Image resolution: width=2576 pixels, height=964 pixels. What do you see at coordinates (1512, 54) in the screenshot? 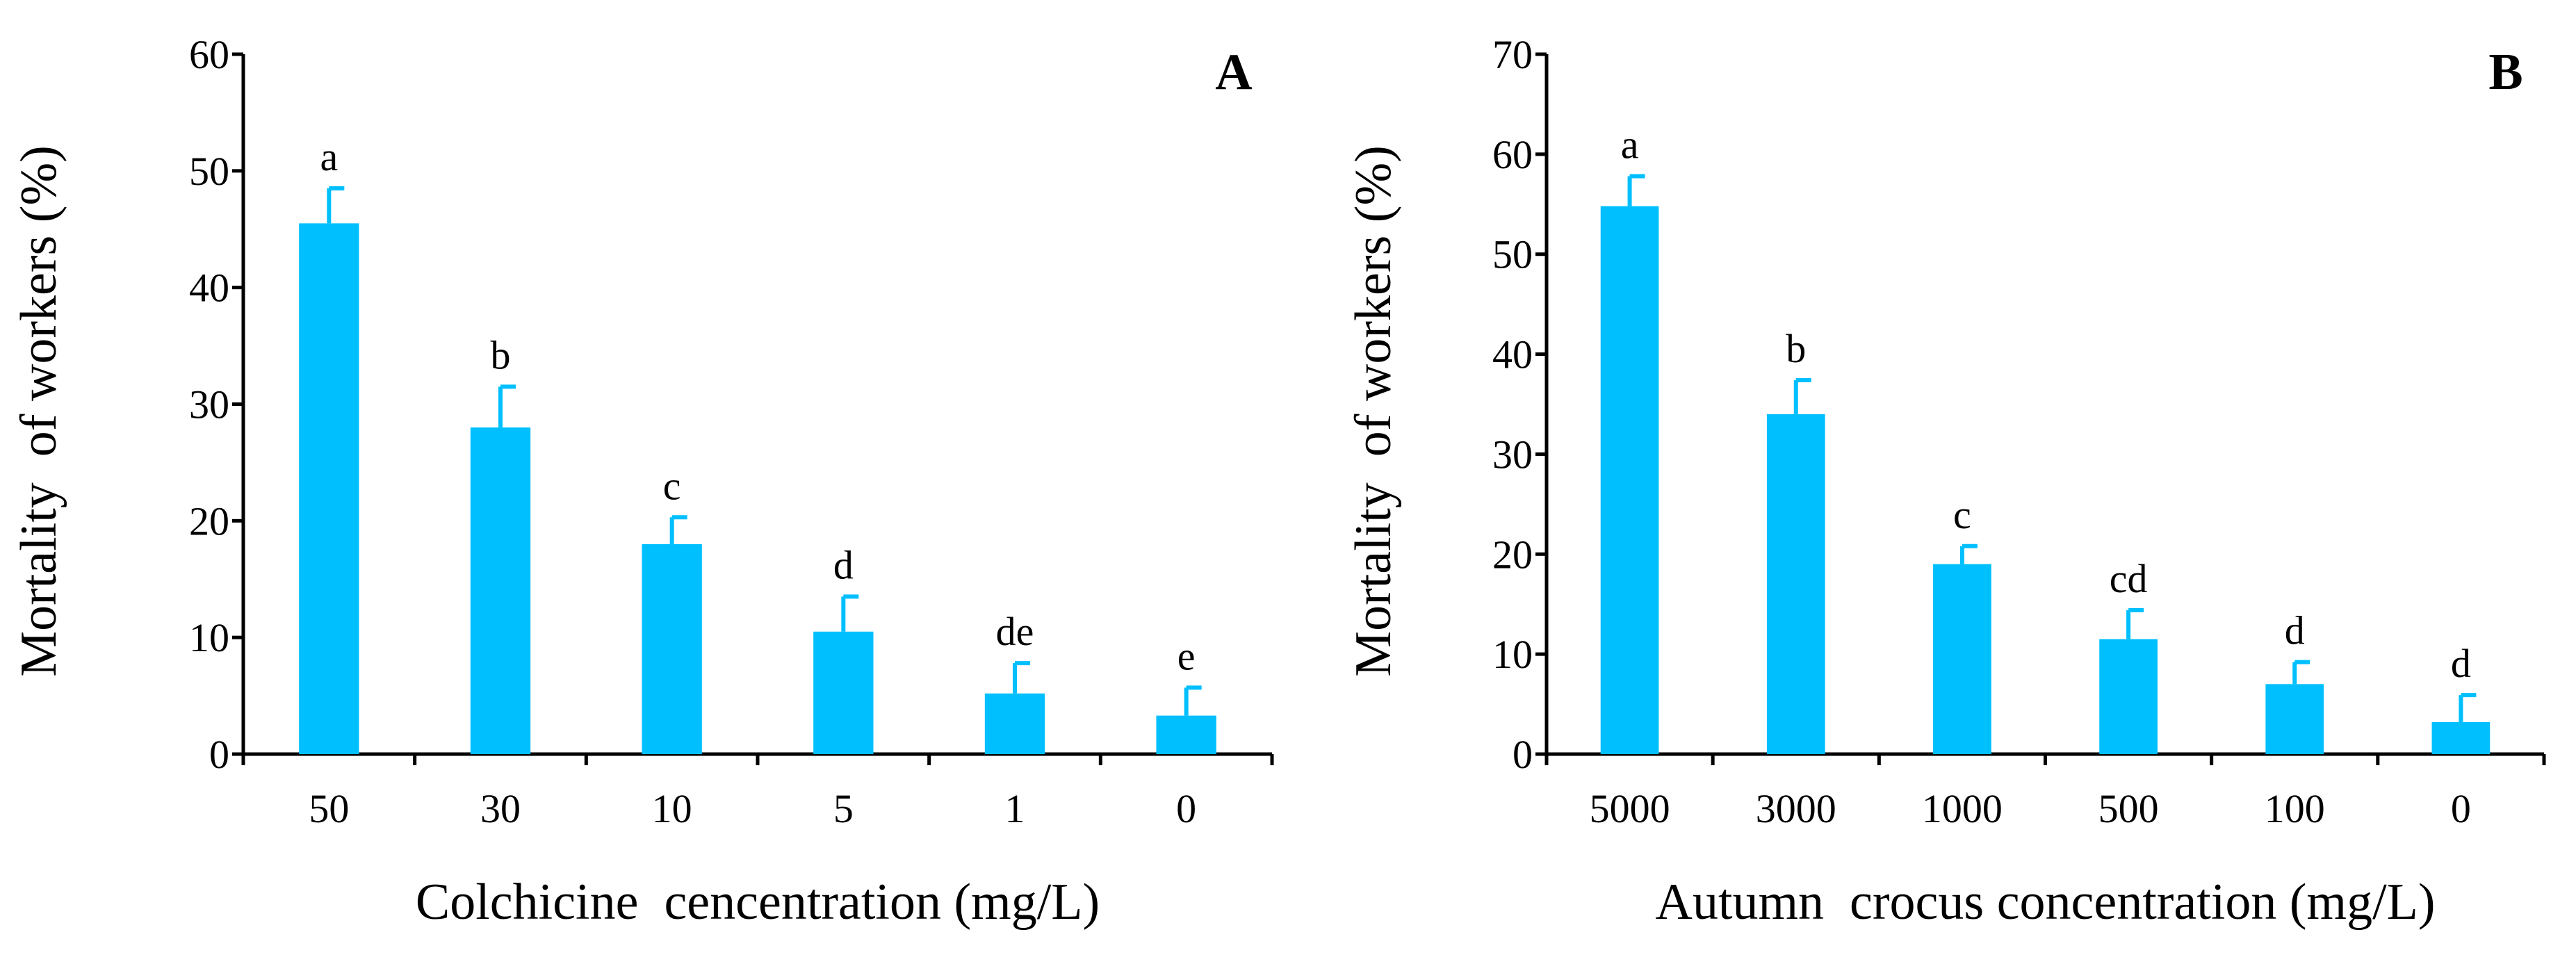
I see `y-tick-label: 70` at bounding box center [1512, 54].